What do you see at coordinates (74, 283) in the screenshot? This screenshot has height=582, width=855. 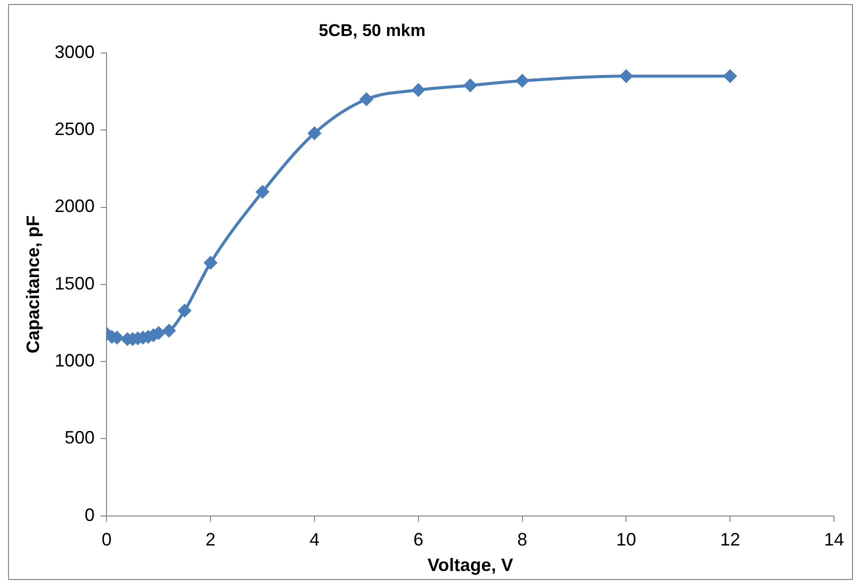 I see `y-tick-label: 1500` at bounding box center [74, 283].